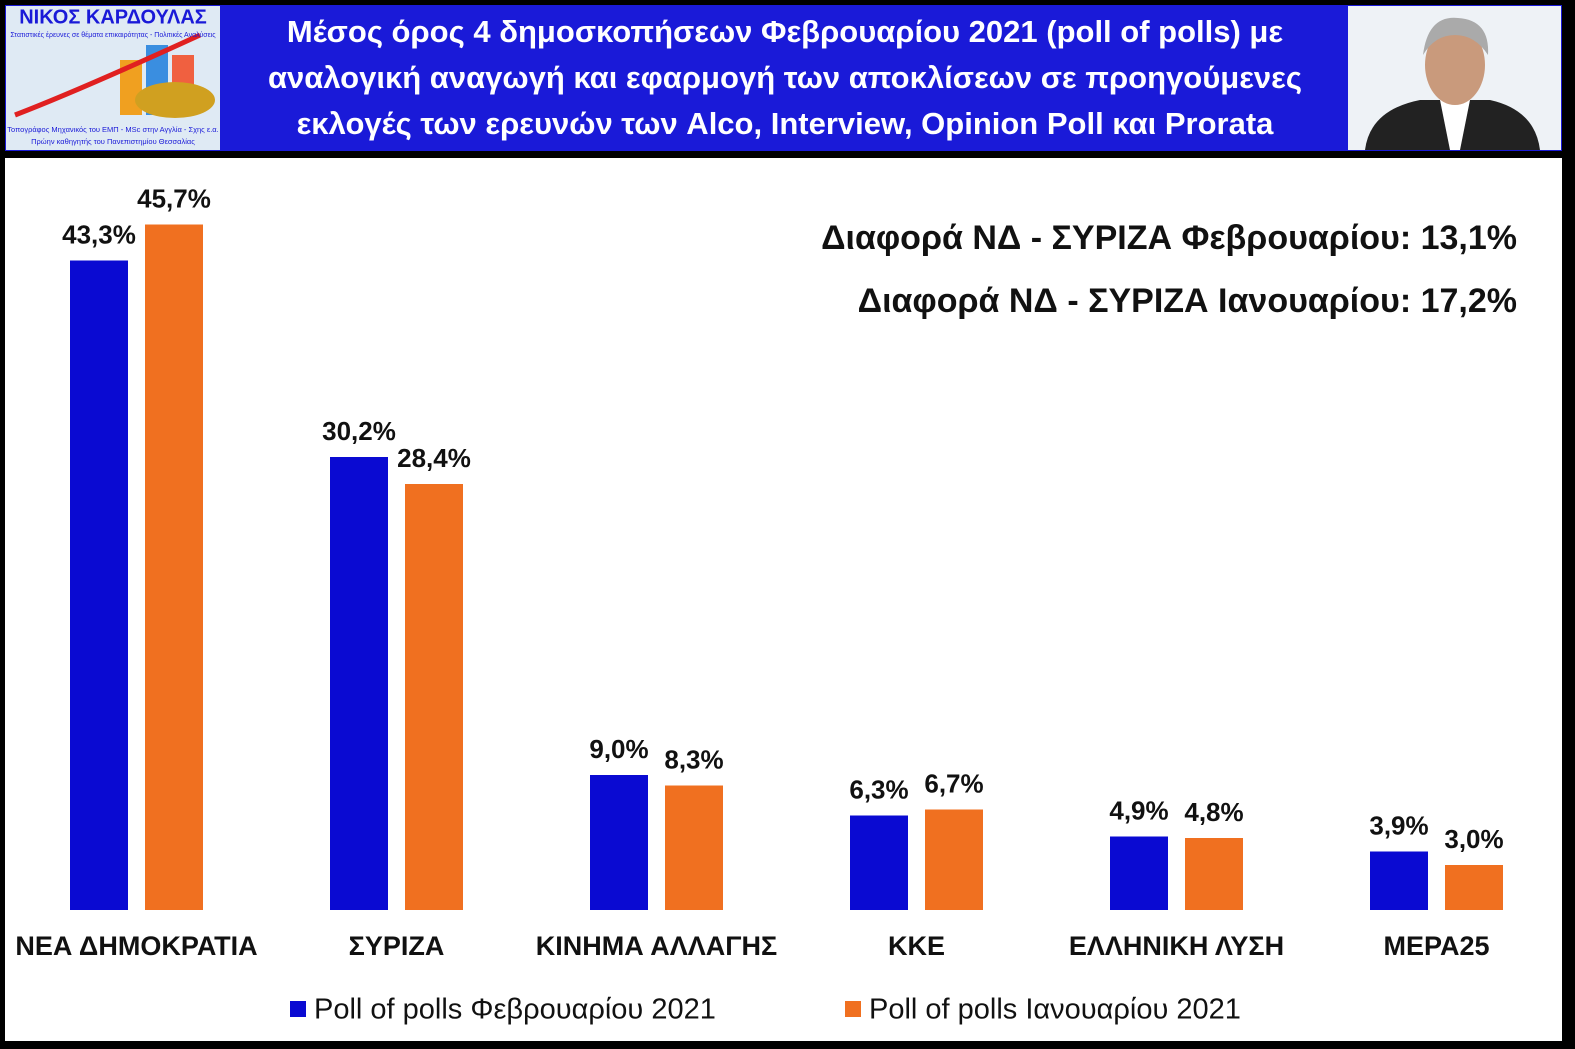 The width and height of the screenshot is (1575, 1049). What do you see at coordinates (515, 1010) in the screenshot?
I see `legend-label: Poll of polls Φεβρουαρίου 2021` at bounding box center [515, 1010].